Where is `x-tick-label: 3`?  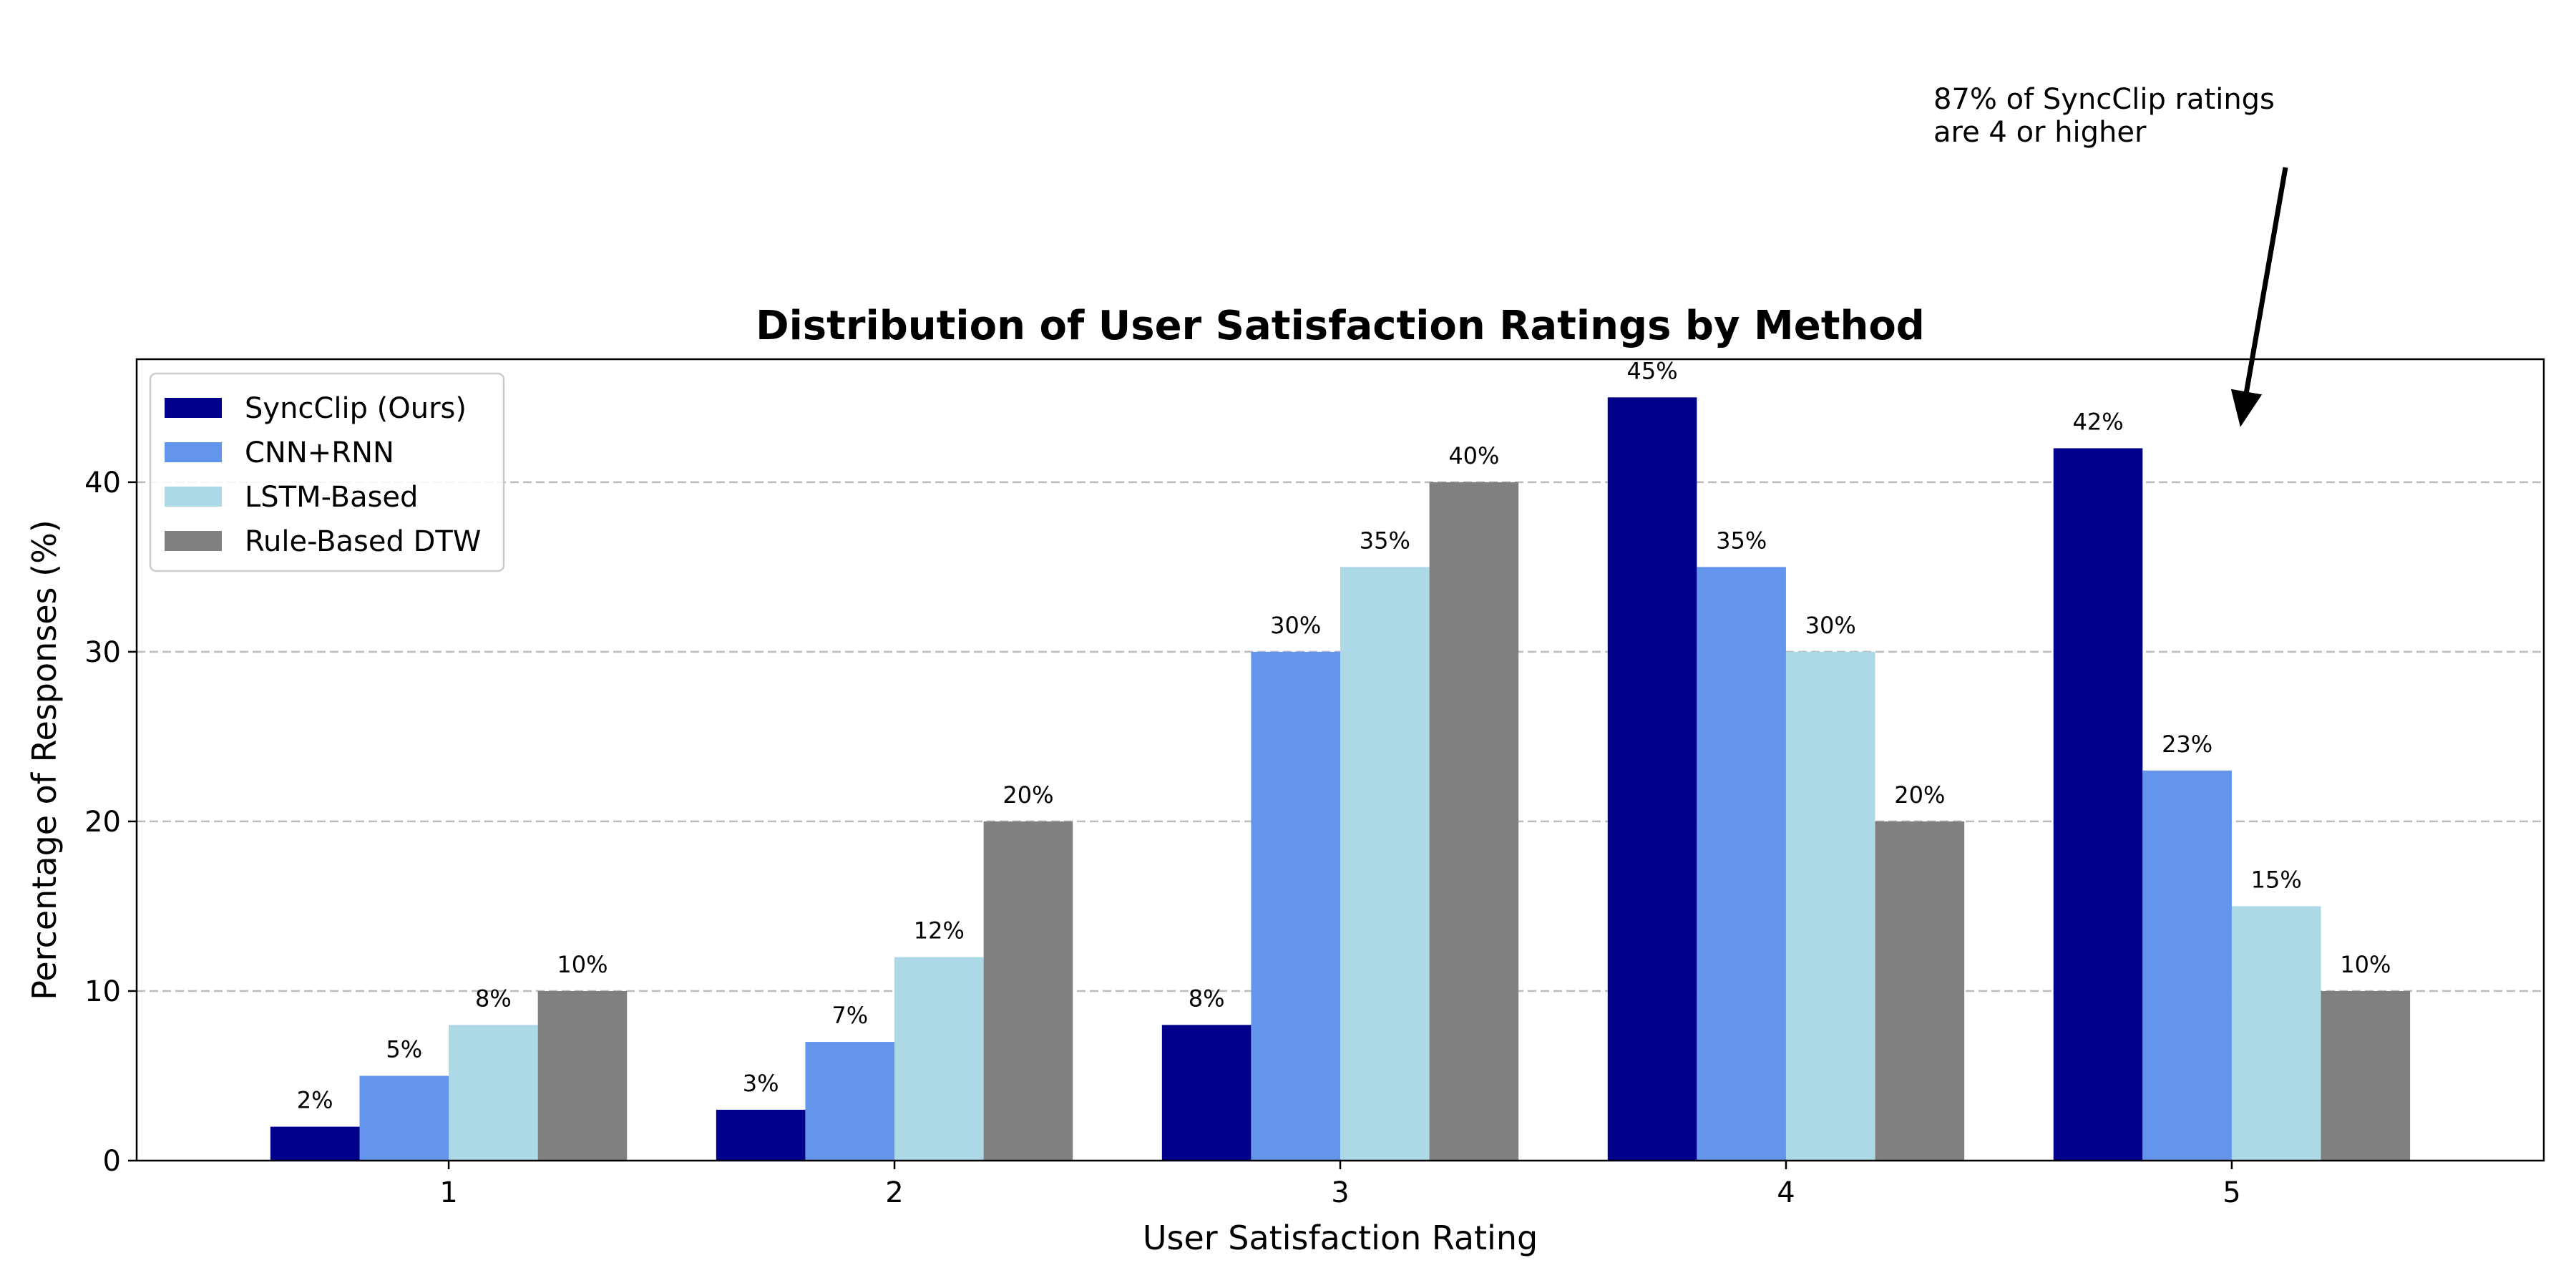 x-tick-label: 3 is located at coordinates (1340, 1192).